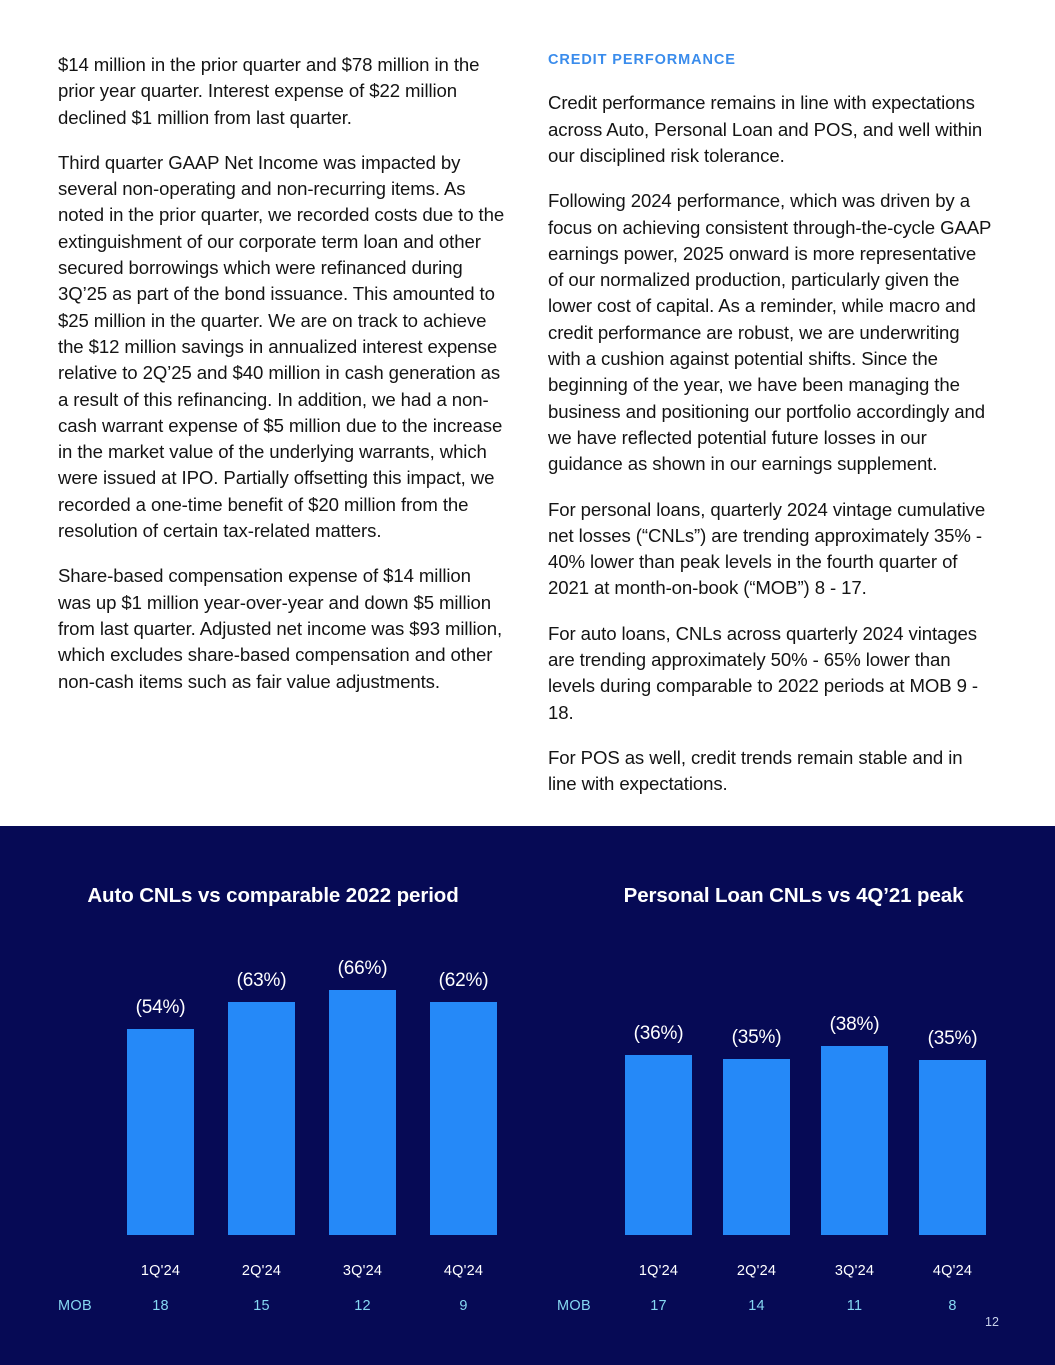  I want to click on bar-group: (38%), so click(854, 1124).